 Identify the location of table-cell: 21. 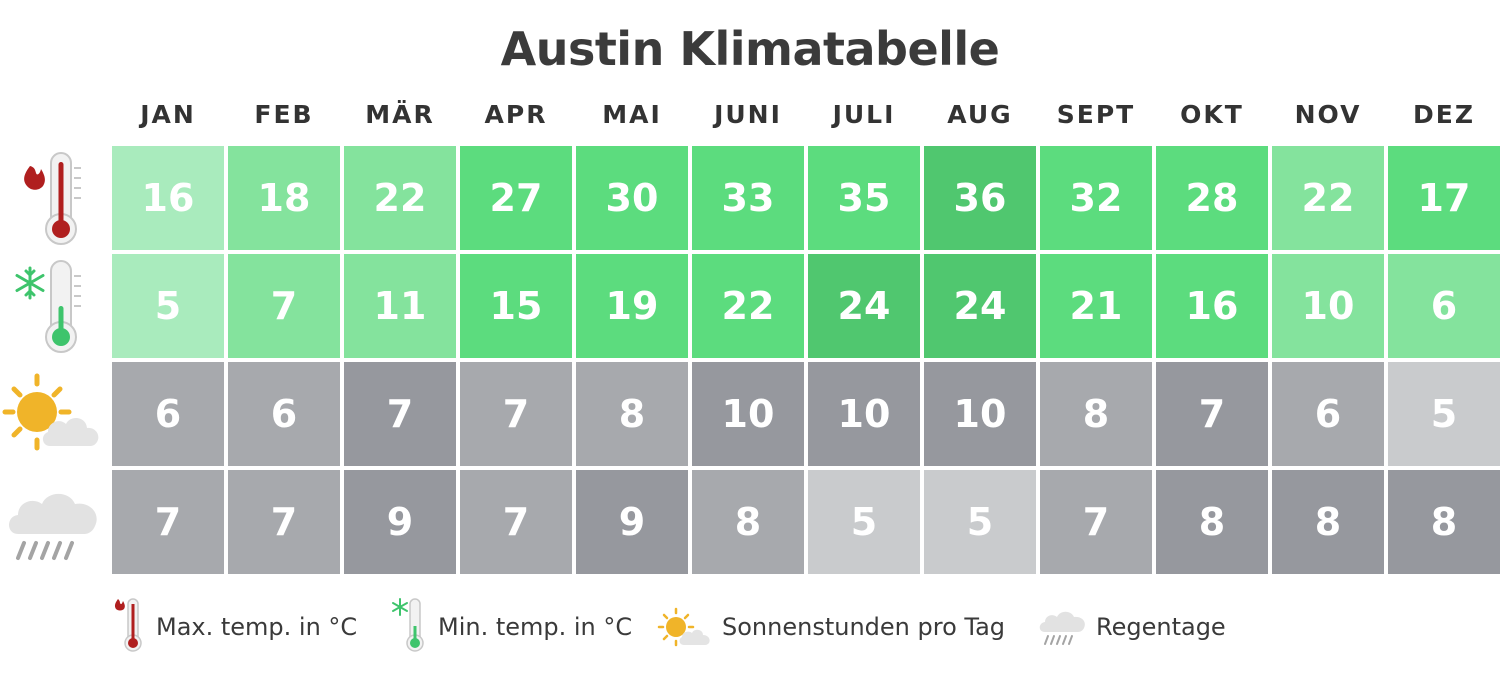
(1096, 306).